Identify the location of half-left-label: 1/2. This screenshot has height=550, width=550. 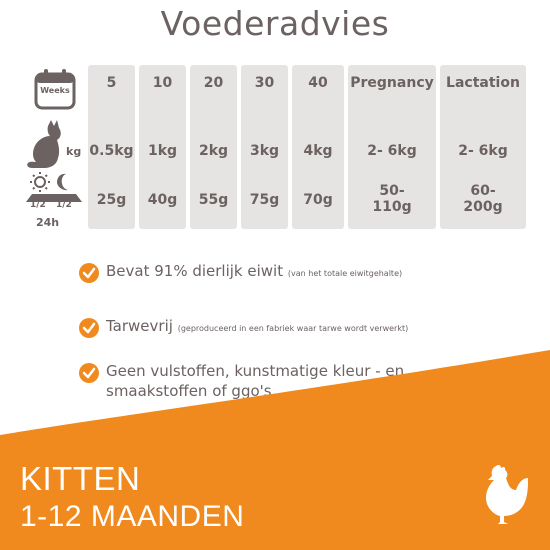
(38, 205).